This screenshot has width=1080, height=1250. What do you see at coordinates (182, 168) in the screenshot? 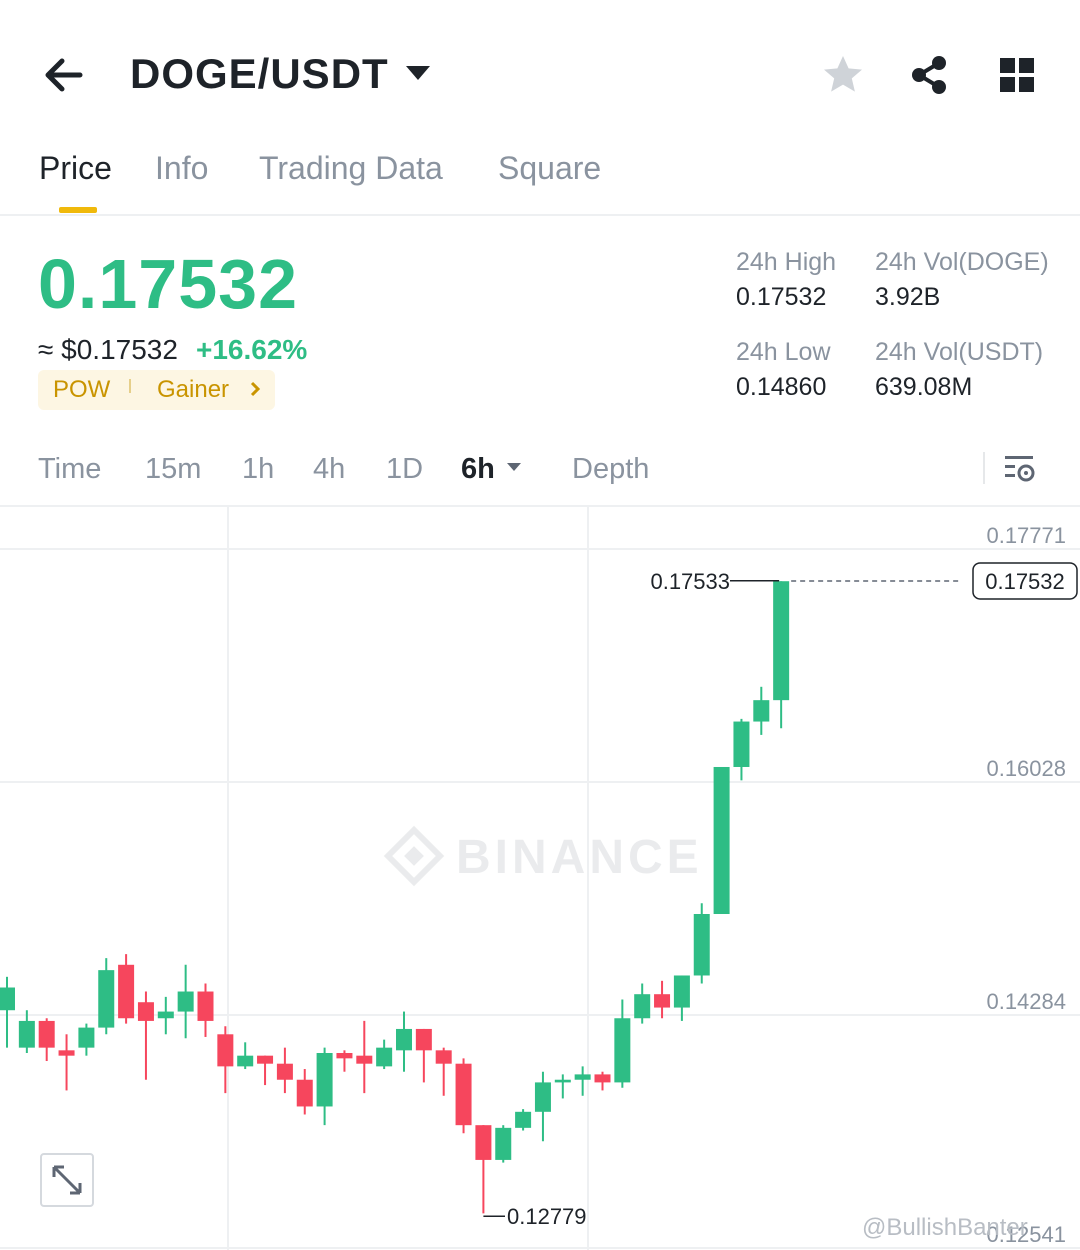
I see `tab-info: Info` at bounding box center [182, 168].